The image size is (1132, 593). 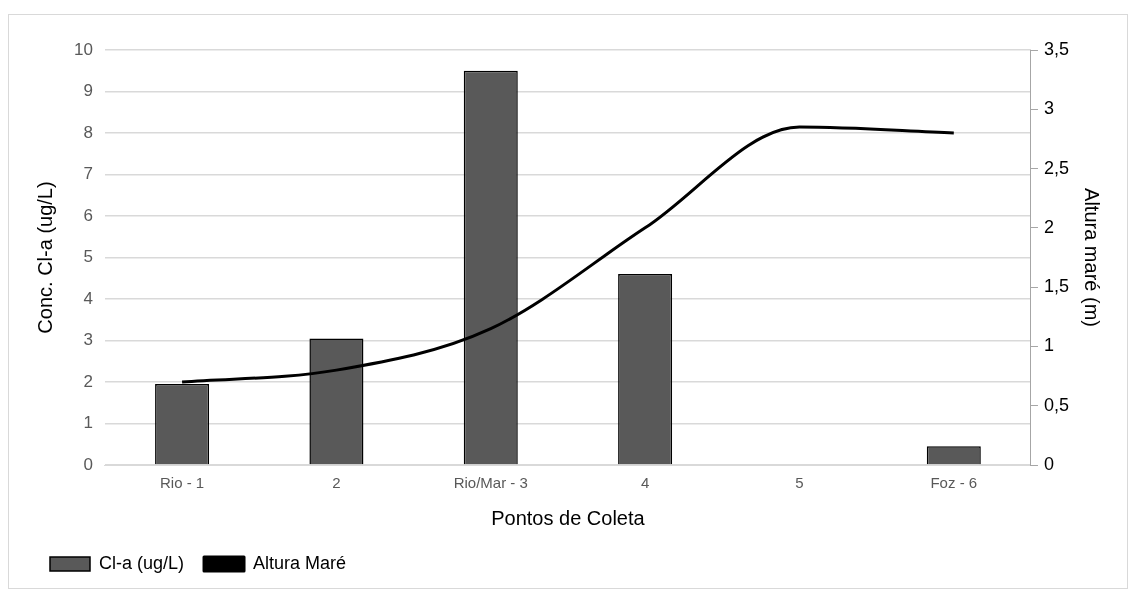 I want to click on y2-tick-label: 3, so click(x=1048, y=108).